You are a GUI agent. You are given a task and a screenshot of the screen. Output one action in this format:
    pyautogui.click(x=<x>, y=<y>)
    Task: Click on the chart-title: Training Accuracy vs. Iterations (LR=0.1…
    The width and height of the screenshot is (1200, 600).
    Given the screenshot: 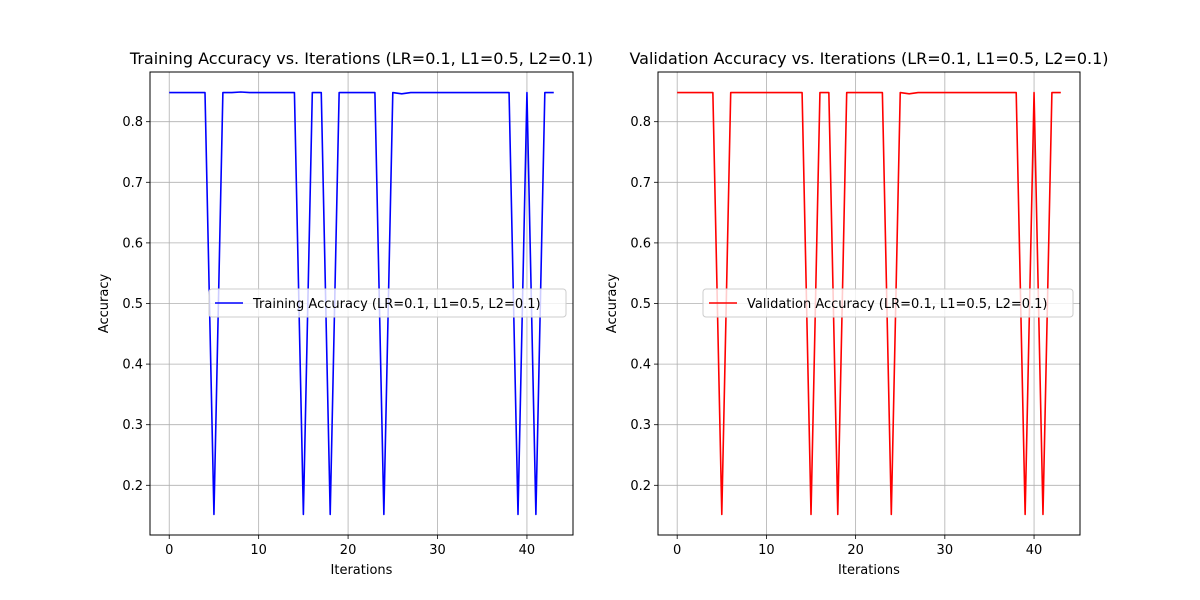 What is the action you would take?
    pyautogui.click(x=361, y=58)
    